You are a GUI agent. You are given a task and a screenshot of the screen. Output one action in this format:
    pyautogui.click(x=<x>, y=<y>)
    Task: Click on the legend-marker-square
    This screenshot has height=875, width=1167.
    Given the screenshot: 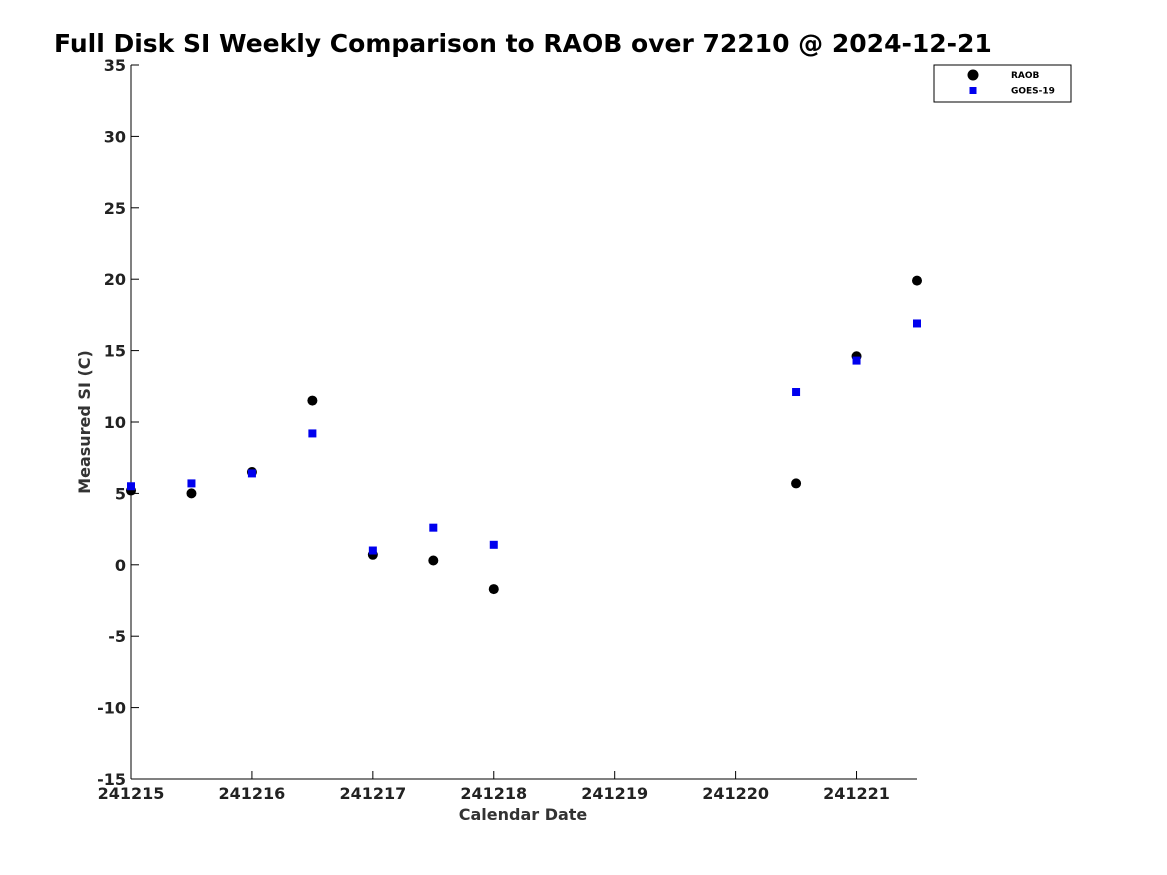 What is the action you would take?
    pyautogui.click(x=973, y=90)
    